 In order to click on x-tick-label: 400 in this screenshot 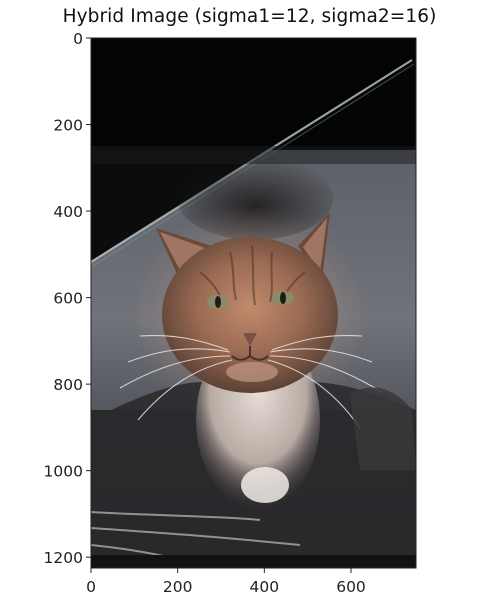, I will do `click(265, 587)`.